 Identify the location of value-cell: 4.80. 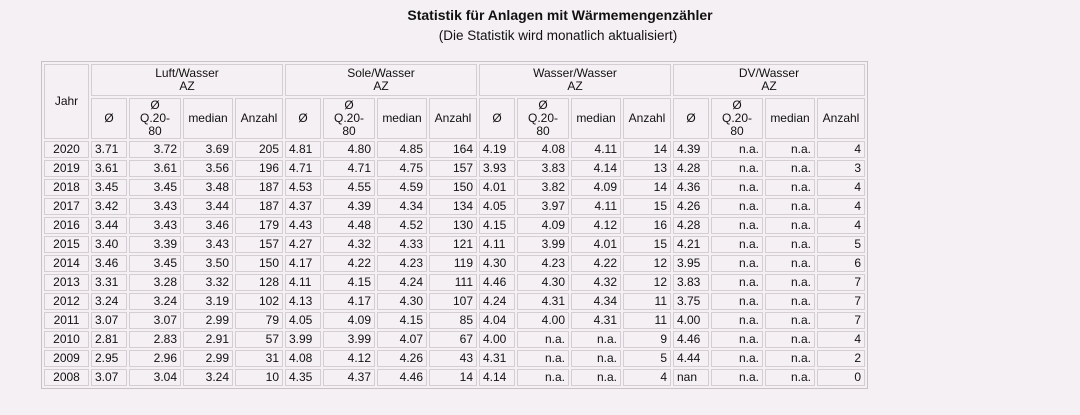
(349, 149).